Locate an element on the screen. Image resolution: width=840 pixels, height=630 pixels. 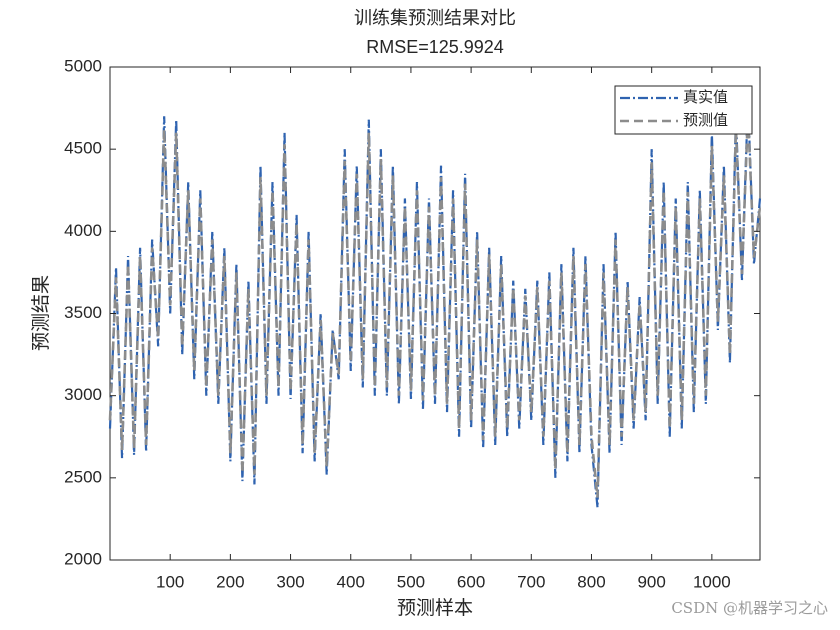
chart-subtitle: RMSE=125.9924 is located at coordinates (435, 47).